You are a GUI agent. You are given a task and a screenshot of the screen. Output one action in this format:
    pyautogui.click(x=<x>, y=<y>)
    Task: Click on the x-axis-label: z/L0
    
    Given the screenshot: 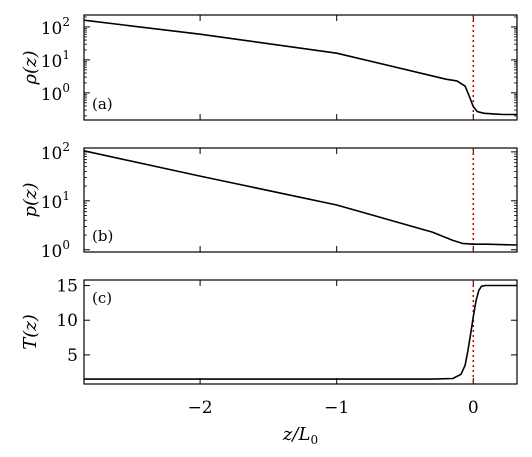 What is the action you would take?
    pyautogui.click(x=300, y=435)
    